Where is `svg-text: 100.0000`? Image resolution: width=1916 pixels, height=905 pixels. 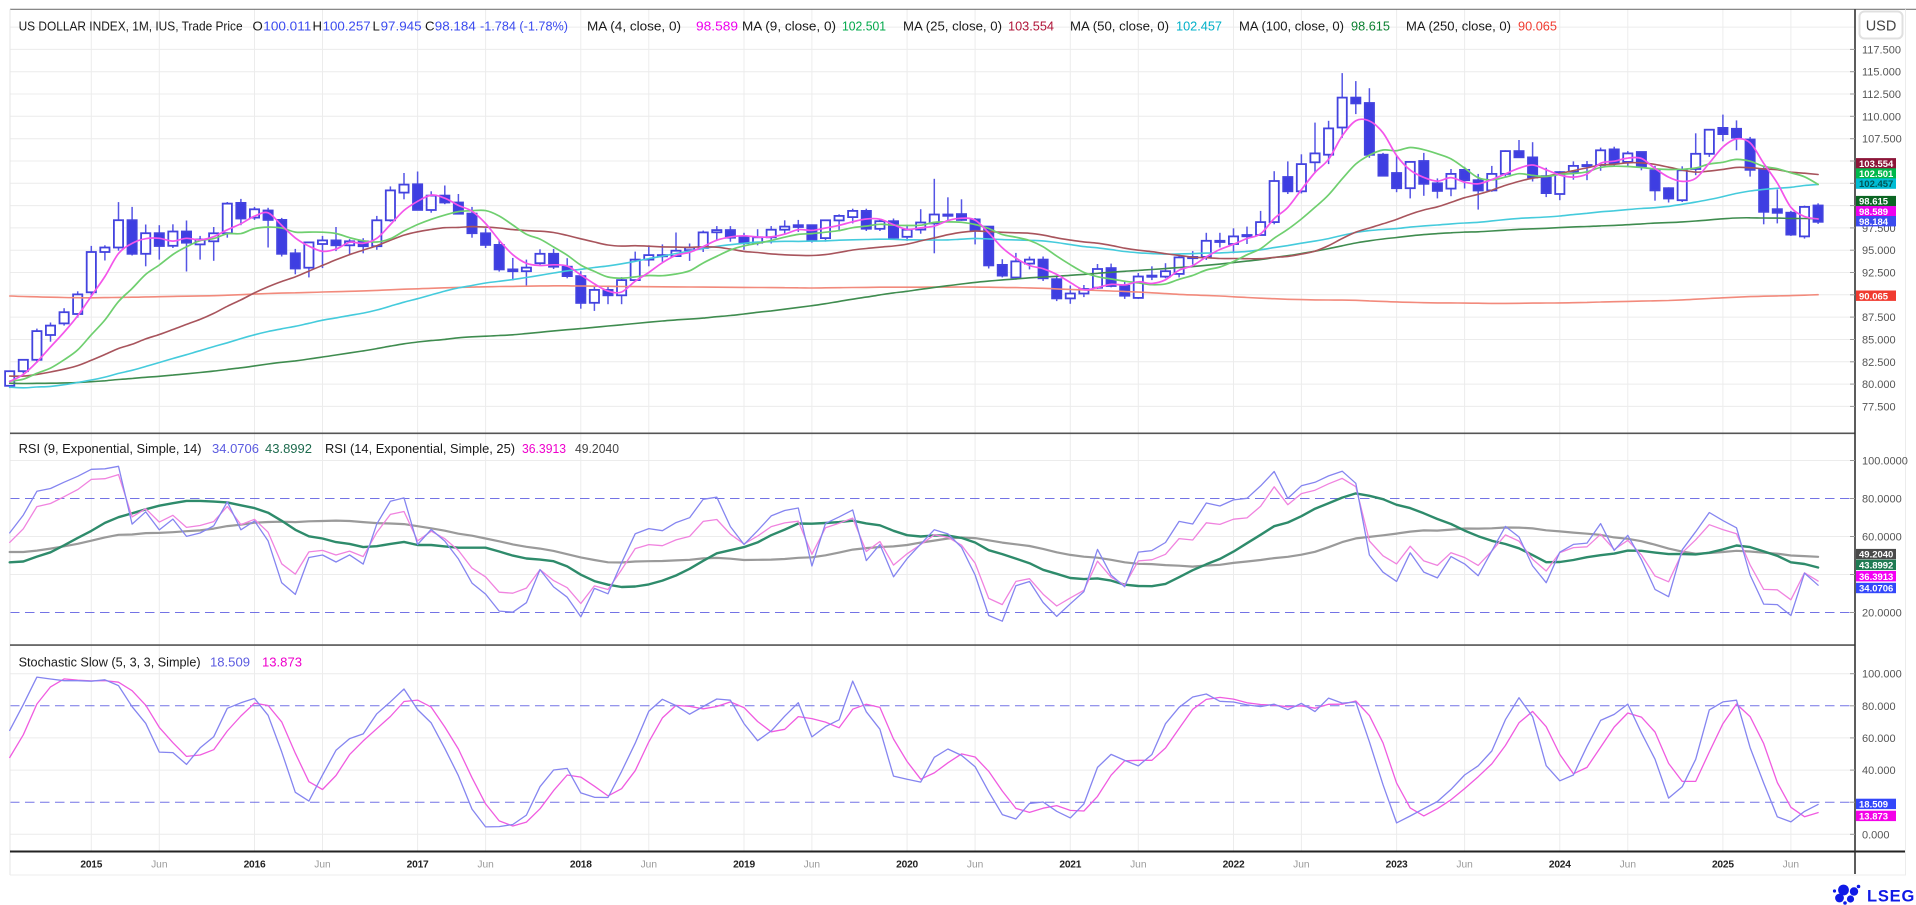 svg-text: 100.0000 is located at coordinates (1885, 462).